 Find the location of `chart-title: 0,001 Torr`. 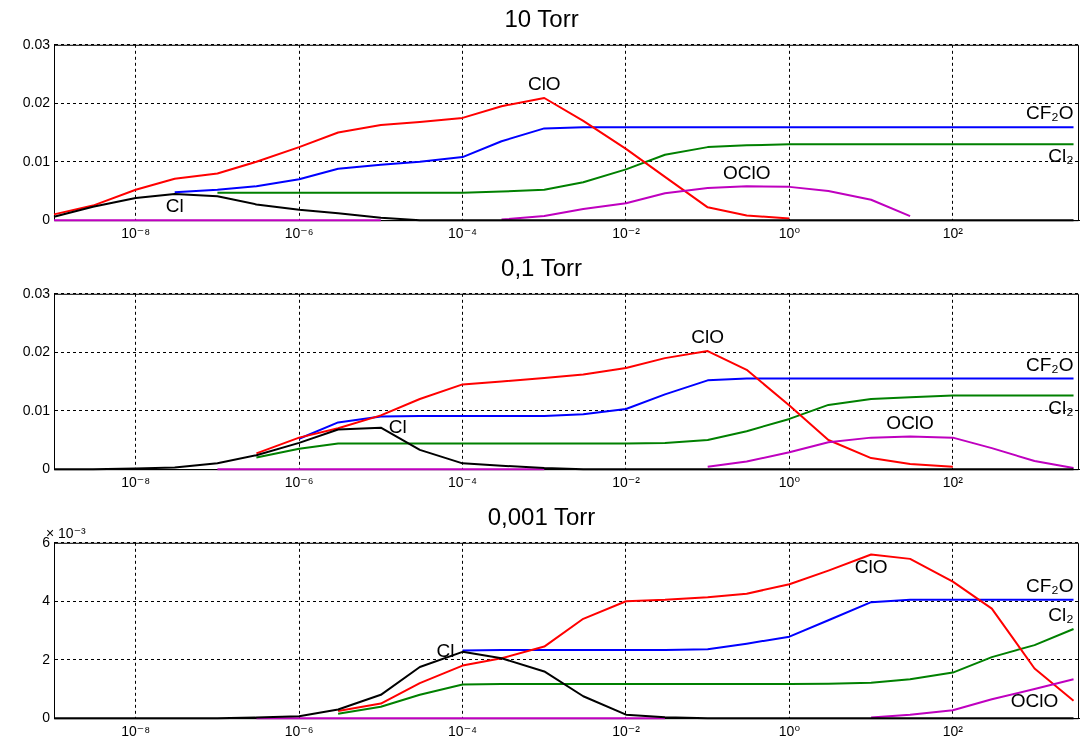

chart-title: 0,001 Torr is located at coordinates (541, 517).